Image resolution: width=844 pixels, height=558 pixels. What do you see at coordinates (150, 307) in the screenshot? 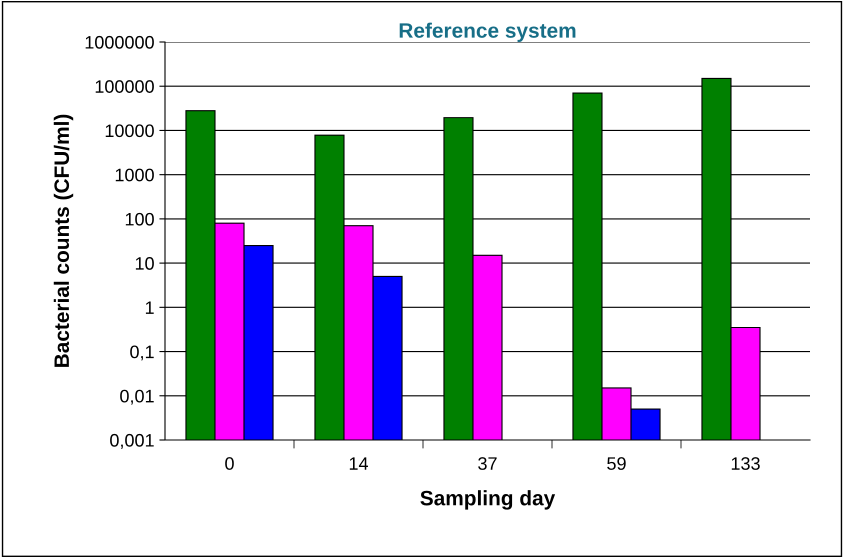
I see `y-tick-label: 1` at bounding box center [150, 307].